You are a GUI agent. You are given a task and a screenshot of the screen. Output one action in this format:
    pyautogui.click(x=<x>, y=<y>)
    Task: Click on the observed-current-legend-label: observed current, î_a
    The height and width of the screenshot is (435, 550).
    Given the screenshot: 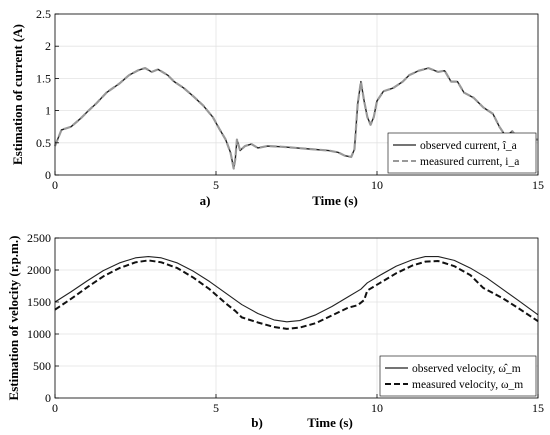 What is the action you would take?
    pyautogui.click(x=468, y=146)
    